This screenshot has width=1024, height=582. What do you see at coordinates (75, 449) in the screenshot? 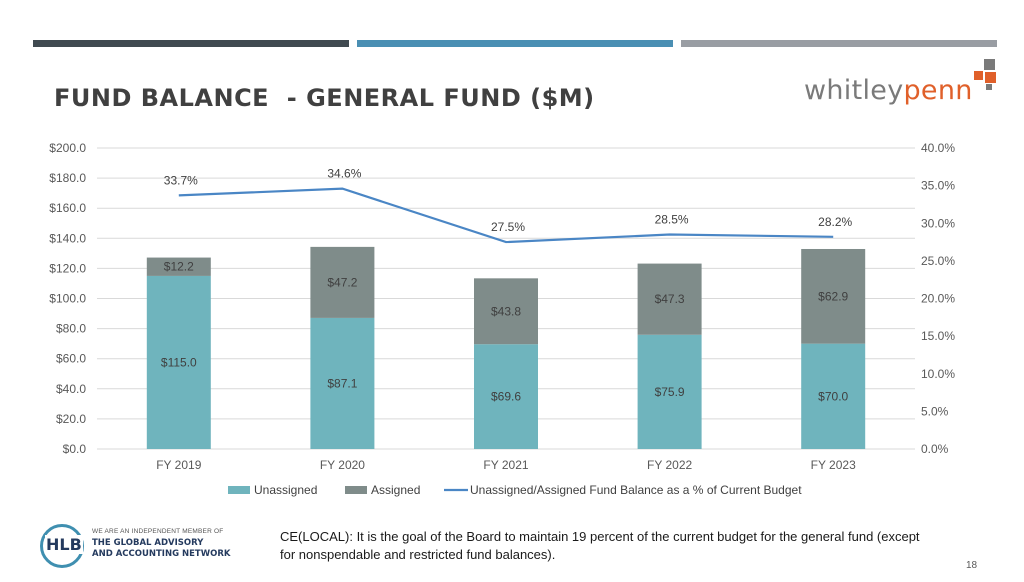
I see `y-left-tick-label: $0.0` at bounding box center [75, 449].